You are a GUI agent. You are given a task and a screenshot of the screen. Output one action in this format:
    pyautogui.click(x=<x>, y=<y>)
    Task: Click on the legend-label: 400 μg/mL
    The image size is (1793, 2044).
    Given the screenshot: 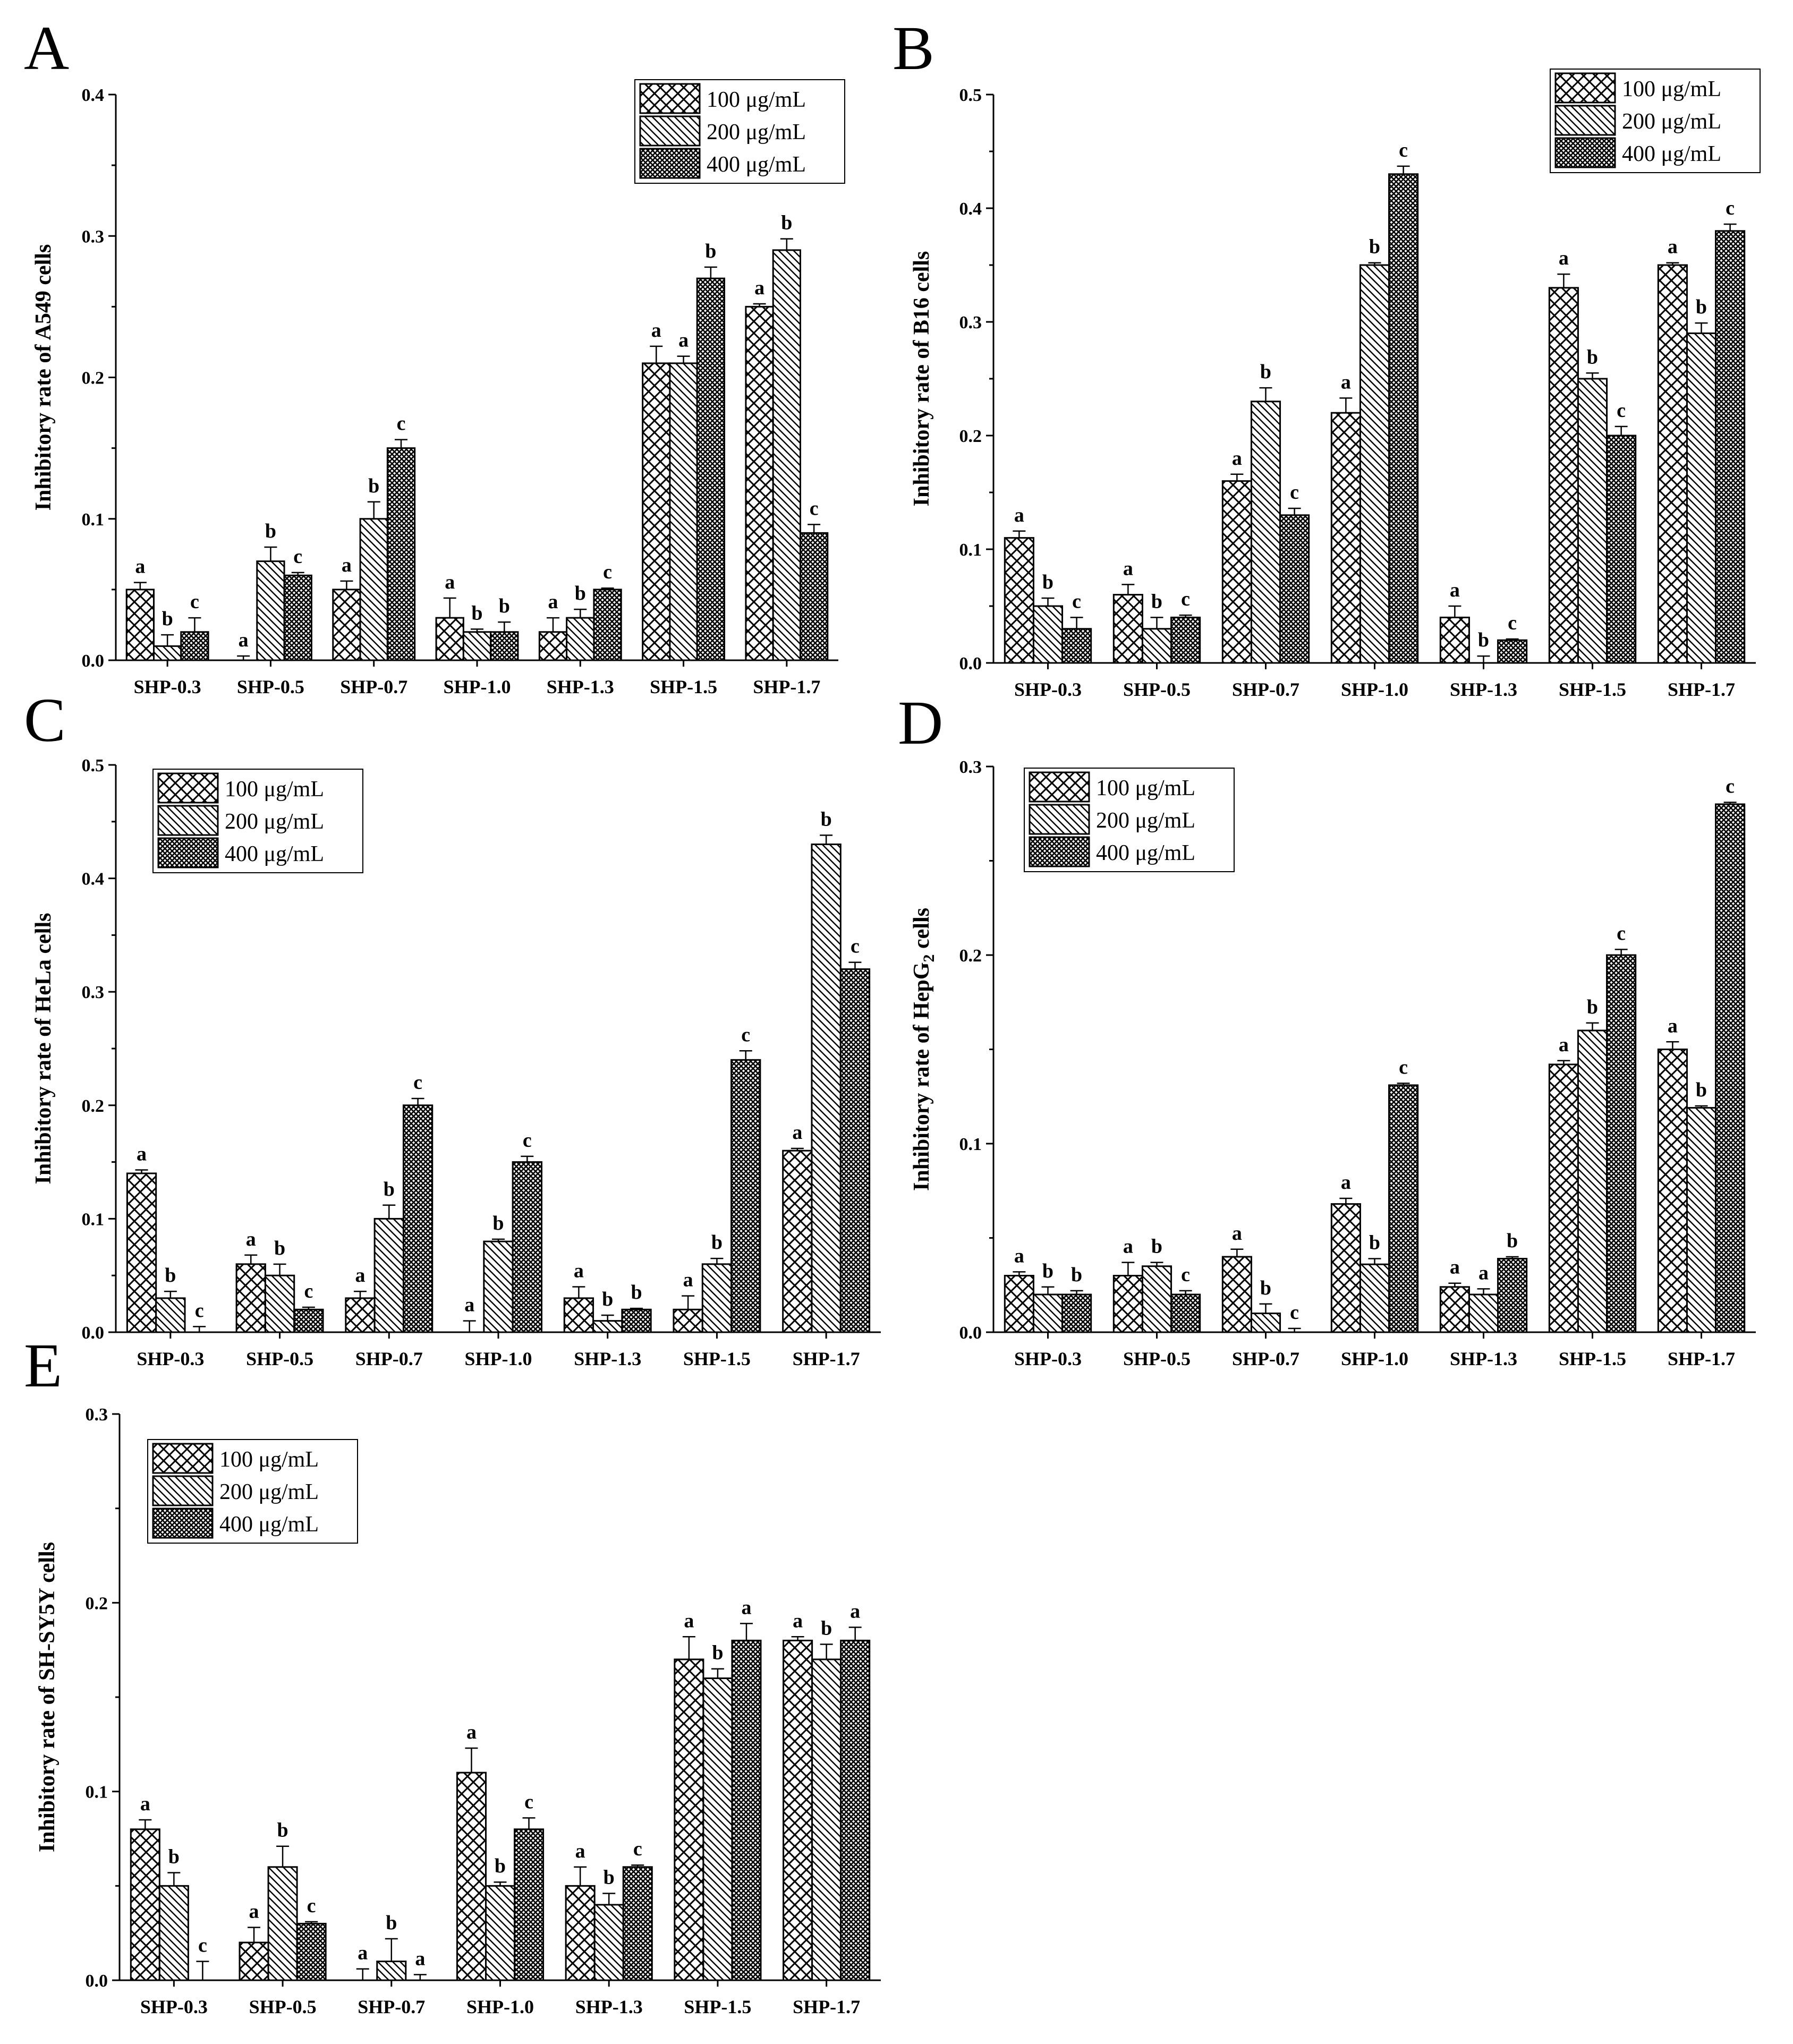 What is the action you would take?
    pyautogui.click(x=1671, y=154)
    